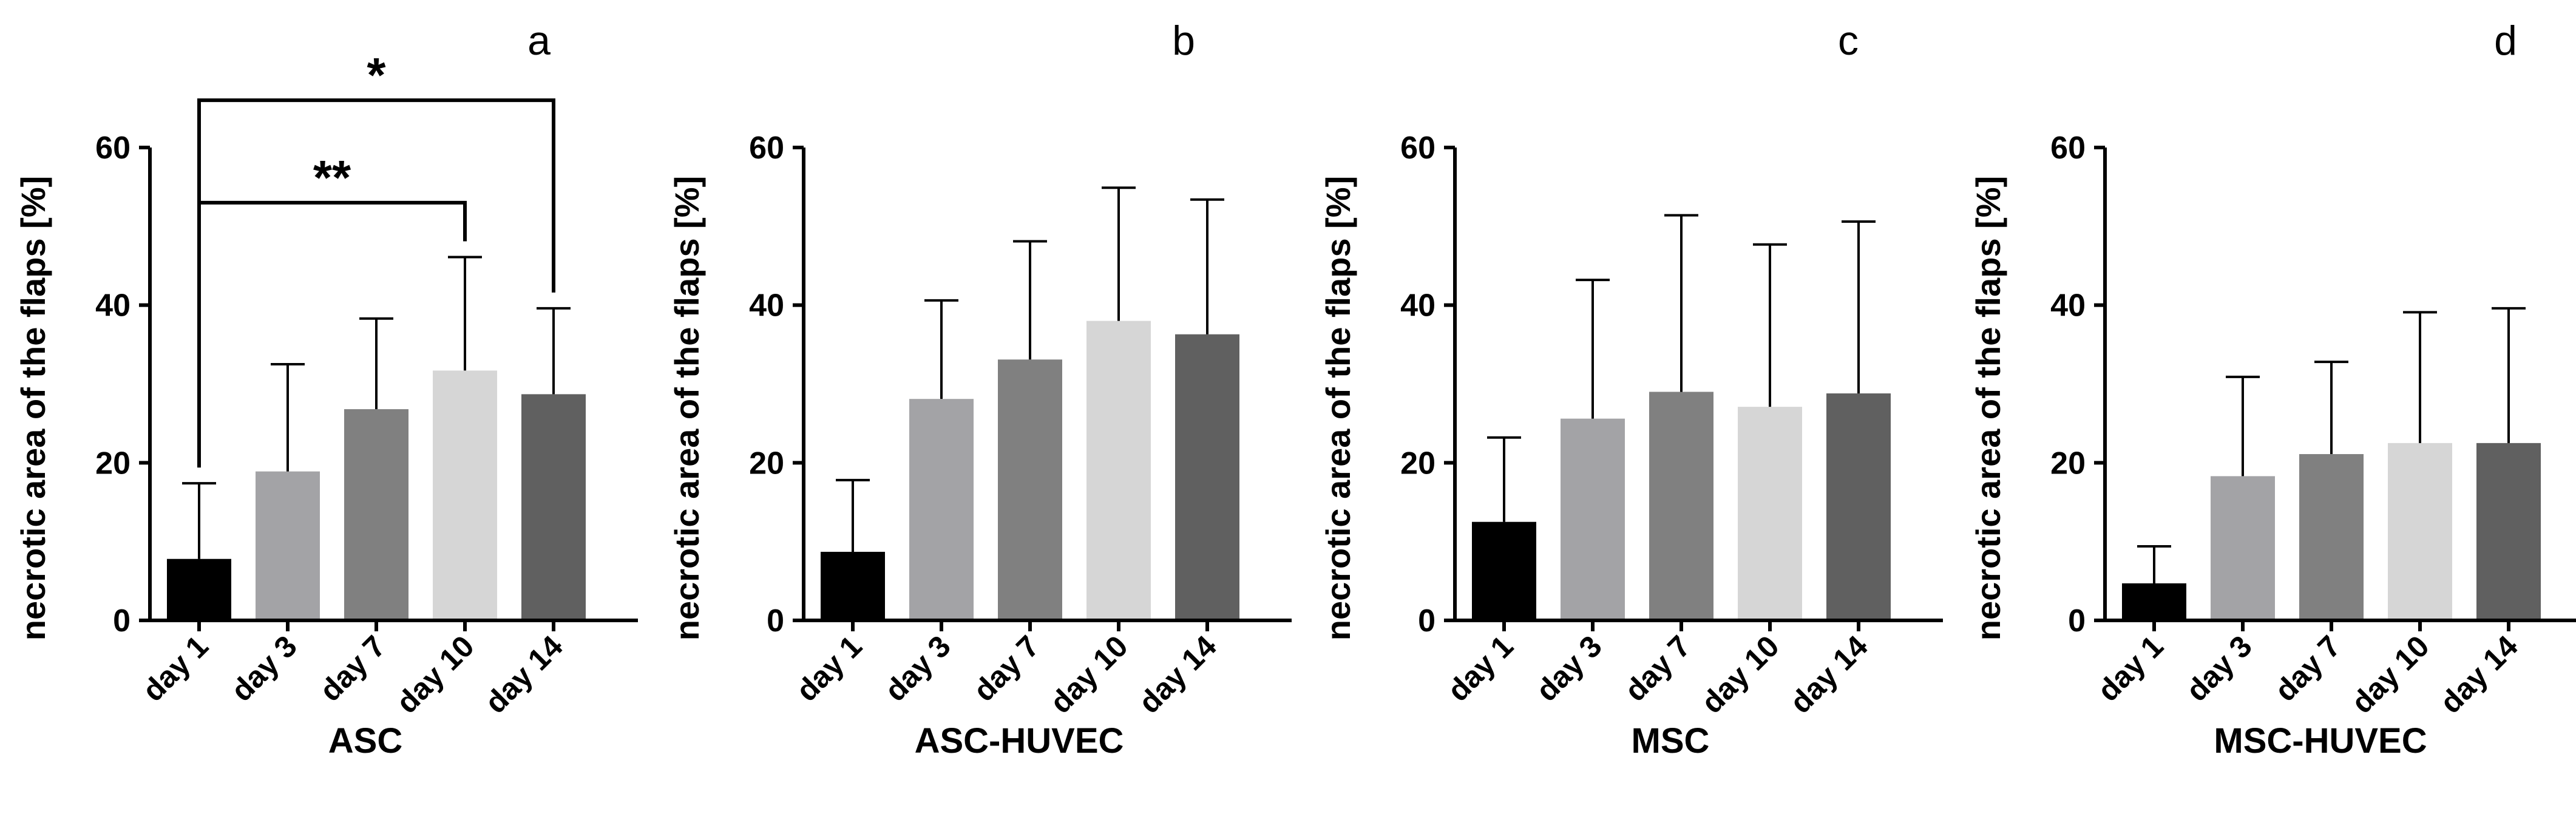 This screenshot has width=2576, height=828. Describe the element at coordinates (1671, 741) in the screenshot. I see `x-axis-label: MSC` at that location.